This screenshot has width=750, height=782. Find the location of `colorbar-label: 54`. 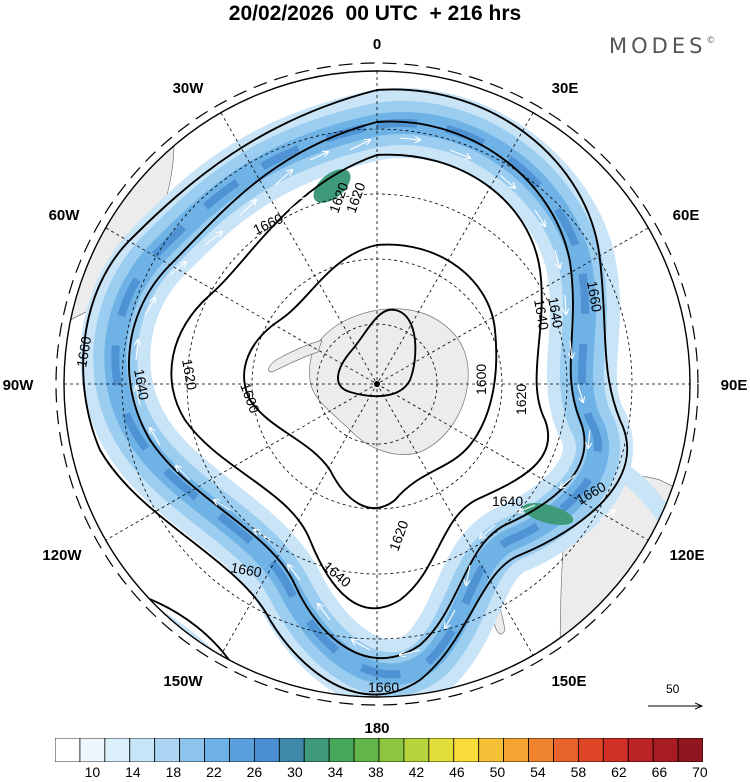

colorbar-label: 54 is located at coordinates (538, 772).